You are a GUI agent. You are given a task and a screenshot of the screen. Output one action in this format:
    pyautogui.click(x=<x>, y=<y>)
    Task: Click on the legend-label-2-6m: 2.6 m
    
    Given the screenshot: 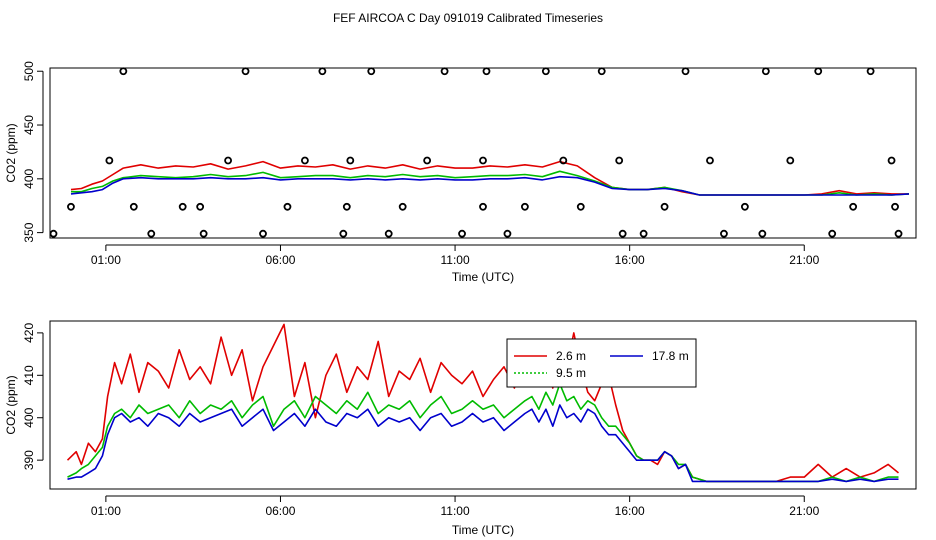 What is the action you would take?
    pyautogui.click(x=571, y=356)
    